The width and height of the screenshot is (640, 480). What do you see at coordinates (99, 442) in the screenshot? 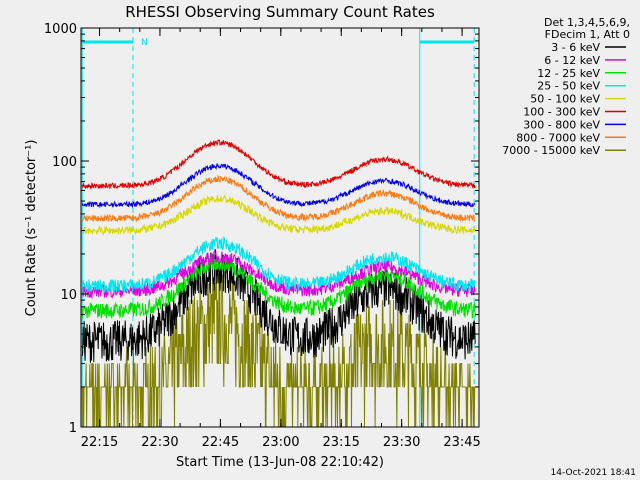
I see `x-tick-label: 22:15` at bounding box center [99, 442].